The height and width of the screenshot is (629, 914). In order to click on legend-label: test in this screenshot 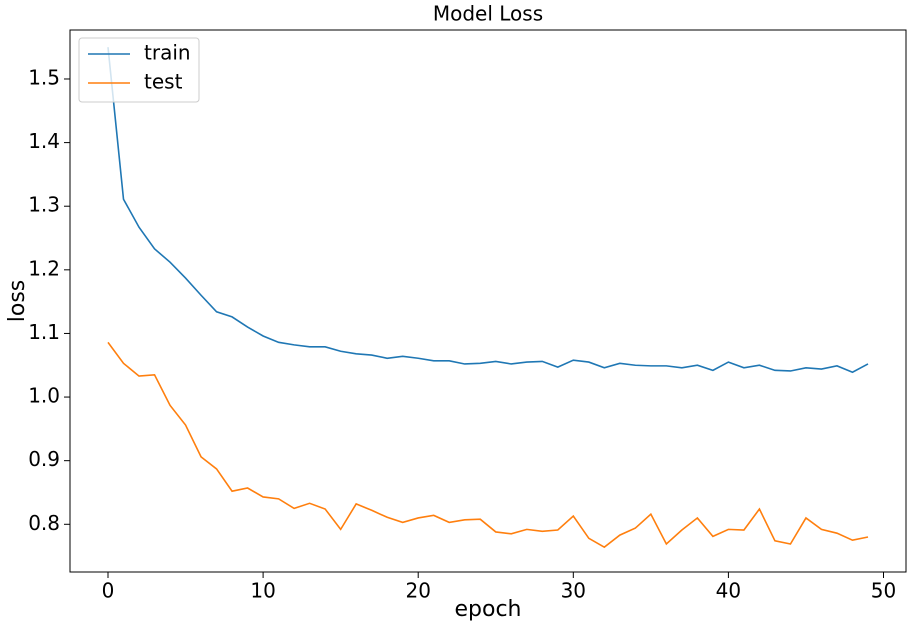, I will do `click(163, 82)`.